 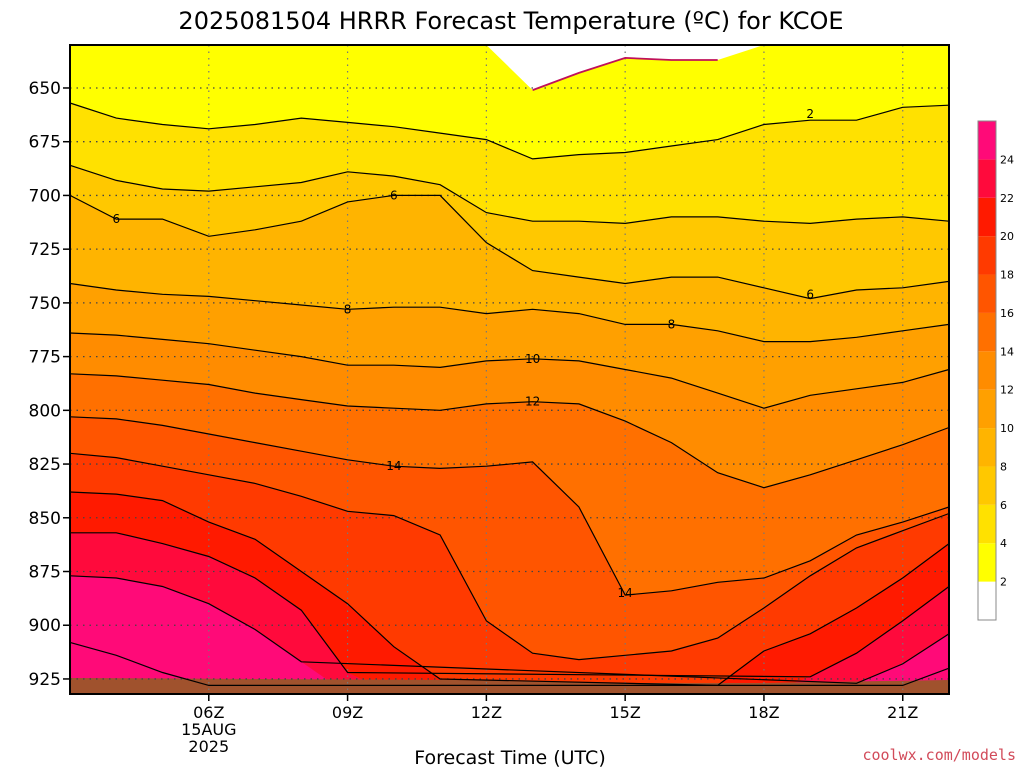 I want to click on x-tick-label: 06Z, so click(x=208, y=712).